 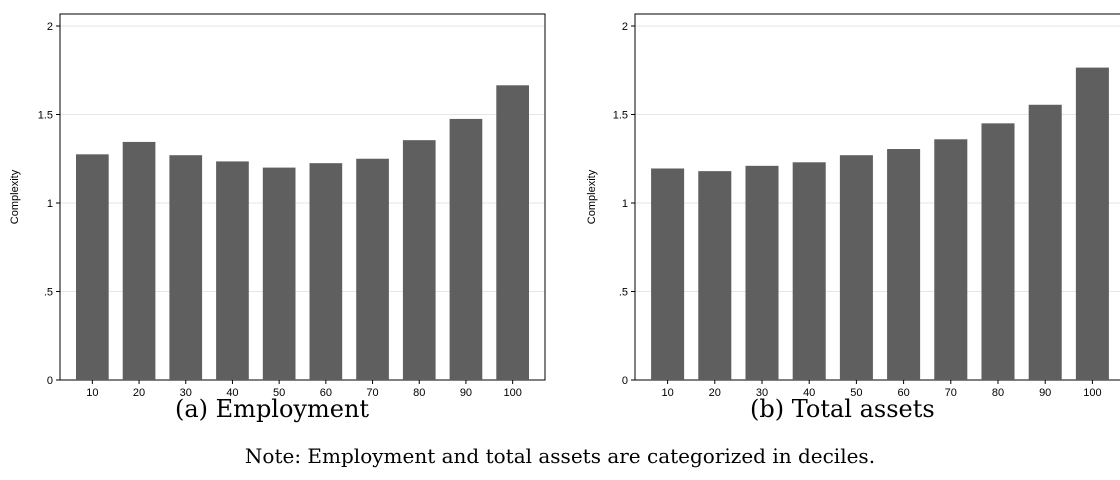 What do you see at coordinates (842, 409) in the screenshot?
I see `caption-total-assets: (b) Total assets` at bounding box center [842, 409].